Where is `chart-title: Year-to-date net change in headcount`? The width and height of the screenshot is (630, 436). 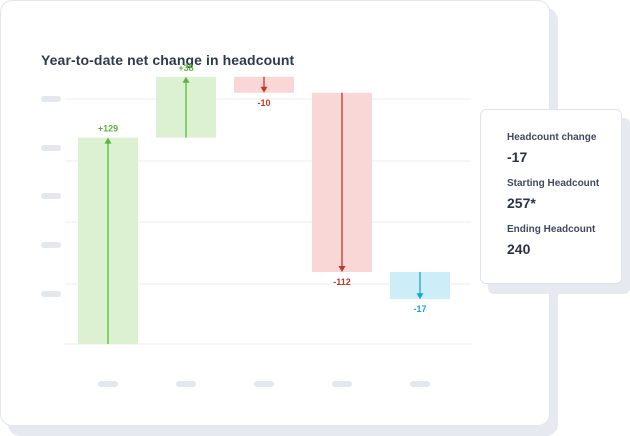
chart-title: Year-to-date net change in headcount is located at coordinates (168, 60).